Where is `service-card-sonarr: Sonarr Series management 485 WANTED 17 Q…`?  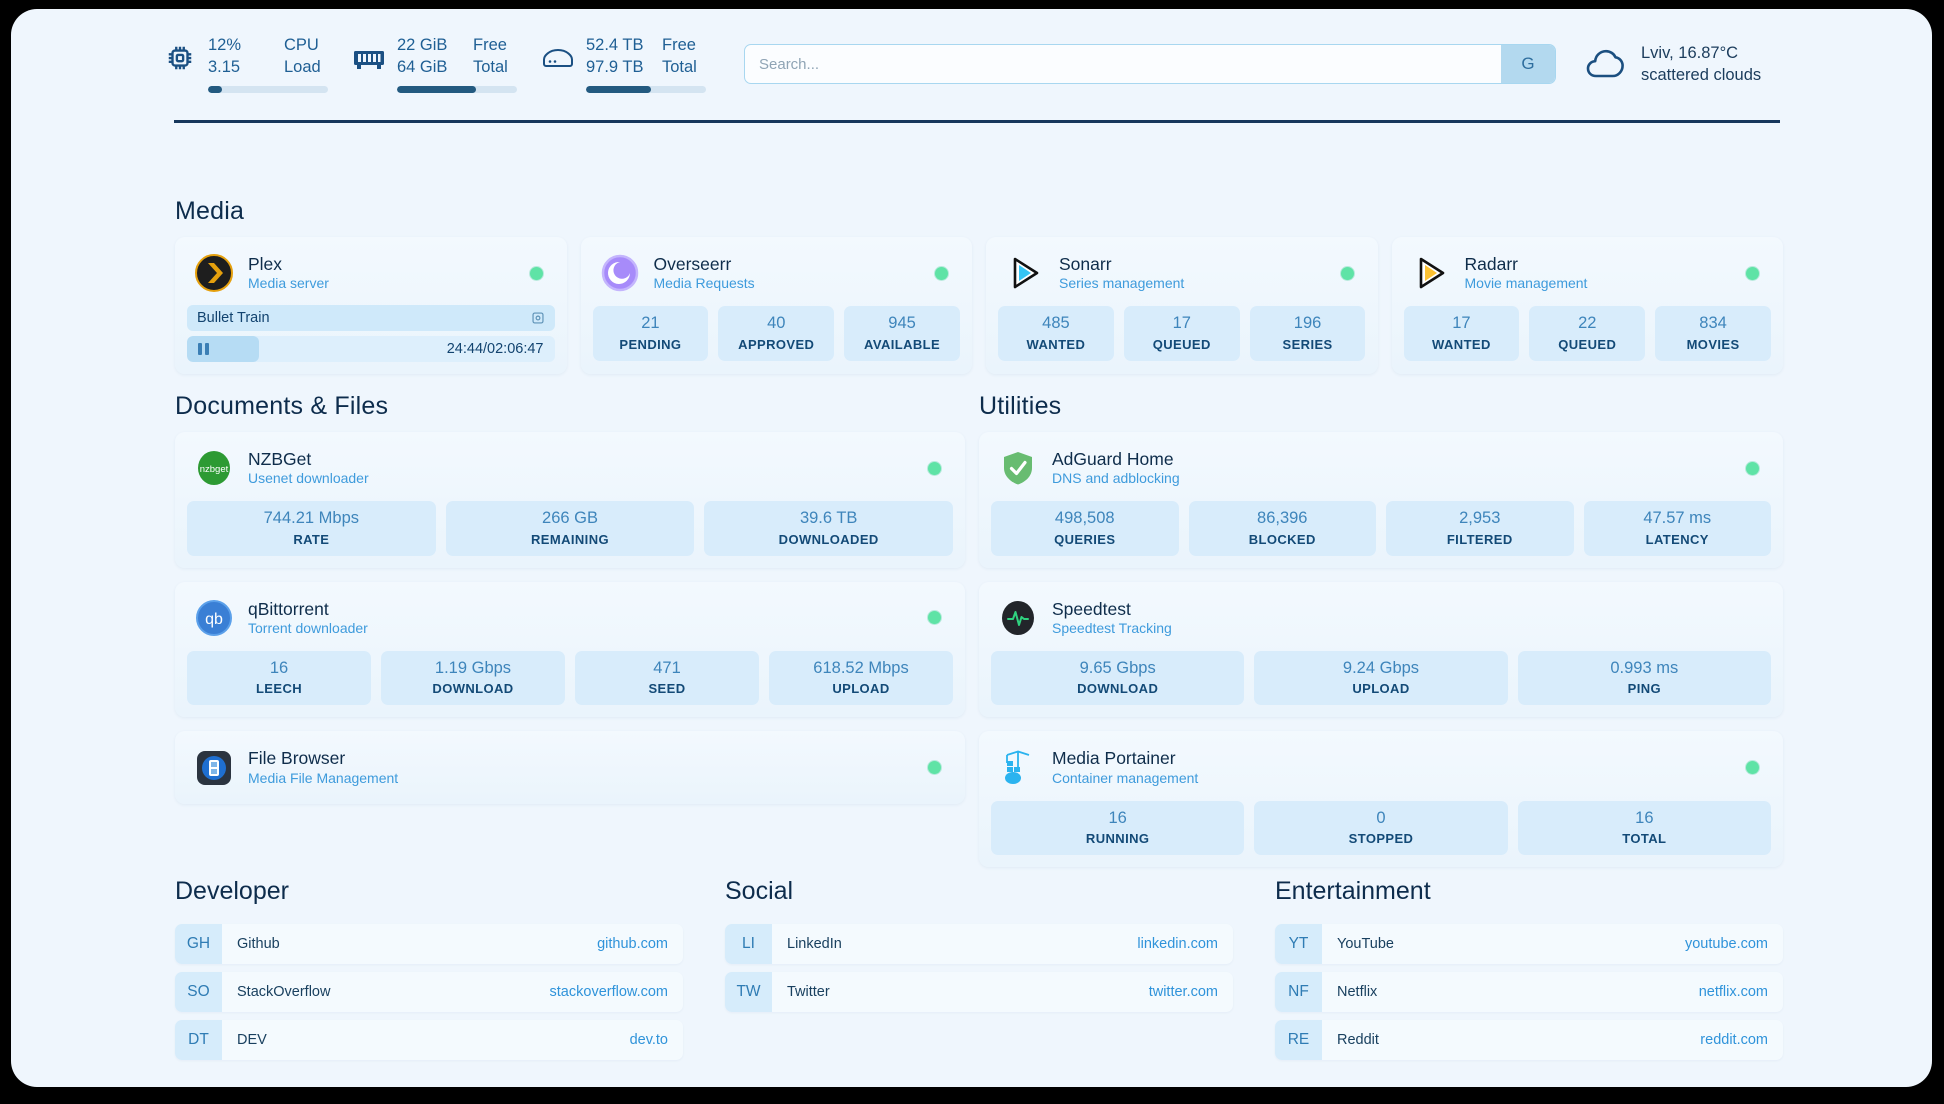 service-card-sonarr: Sonarr Series management 485 WANTED 17 Q… is located at coordinates (1182, 306).